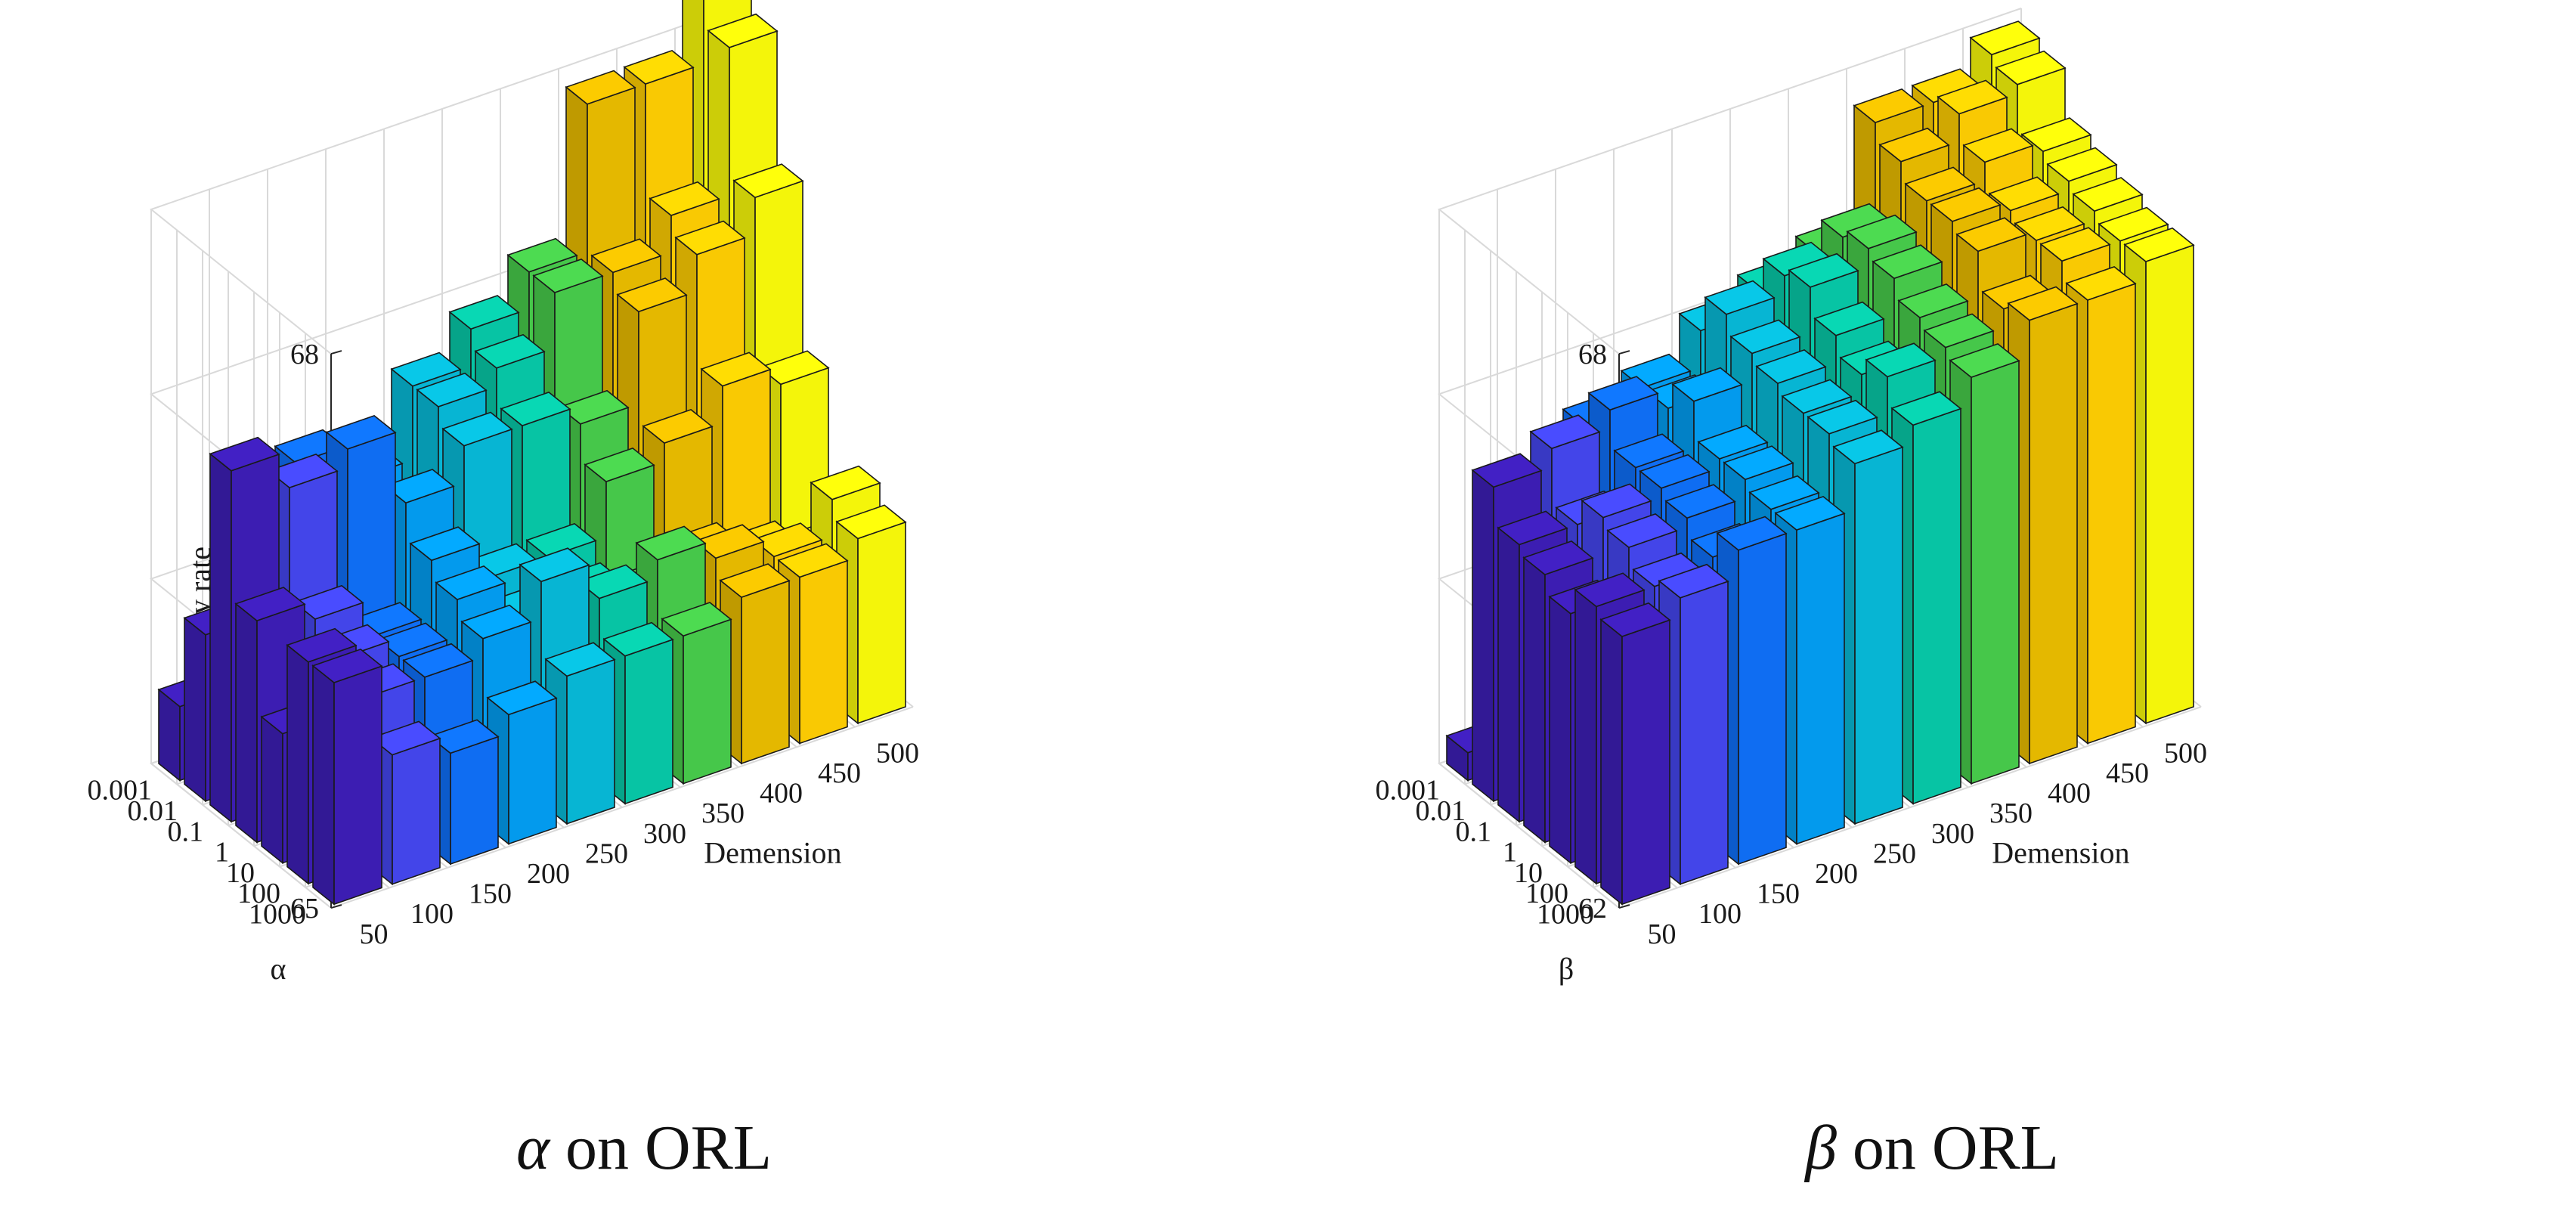 The image size is (2576, 1211). I want to click on y-tick-label: 0.01, so click(153, 811).